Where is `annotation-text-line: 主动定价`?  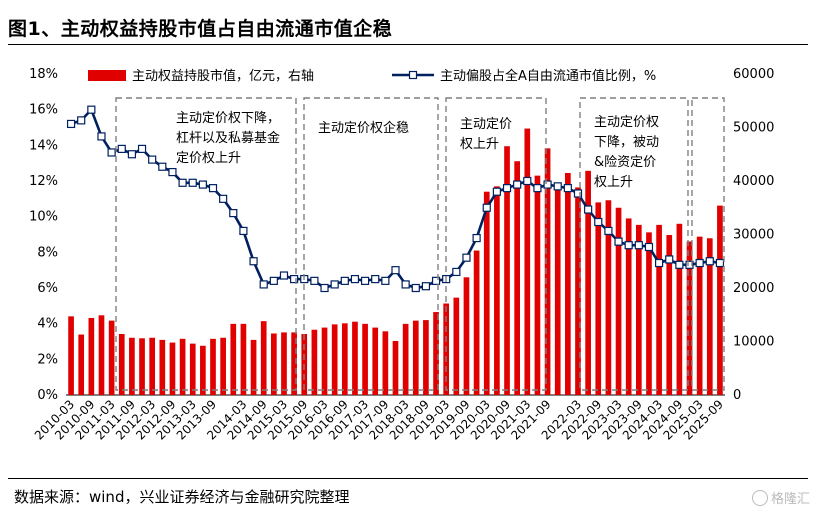 annotation-text-line: 主动定价 is located at coordinates (486, 124).